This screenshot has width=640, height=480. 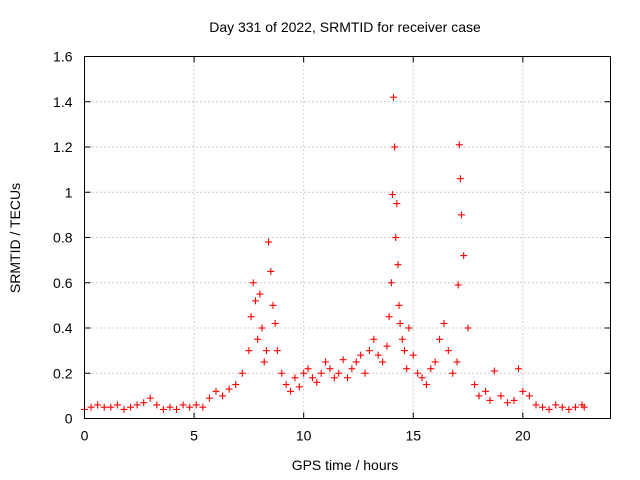 I want to click on y-axis-label: SRMTID / TECUs, so click(x=15, y=238).